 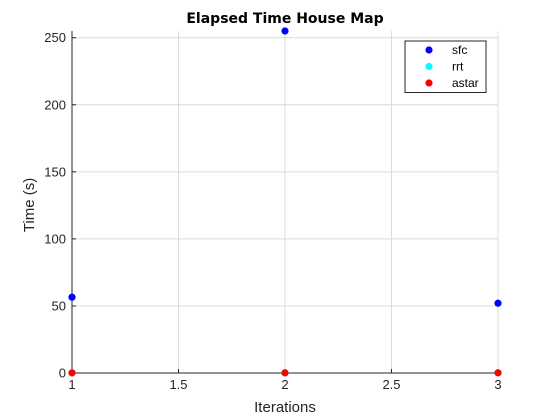 I want to click on x-tick-label: 1, so click(x=71, y=384).